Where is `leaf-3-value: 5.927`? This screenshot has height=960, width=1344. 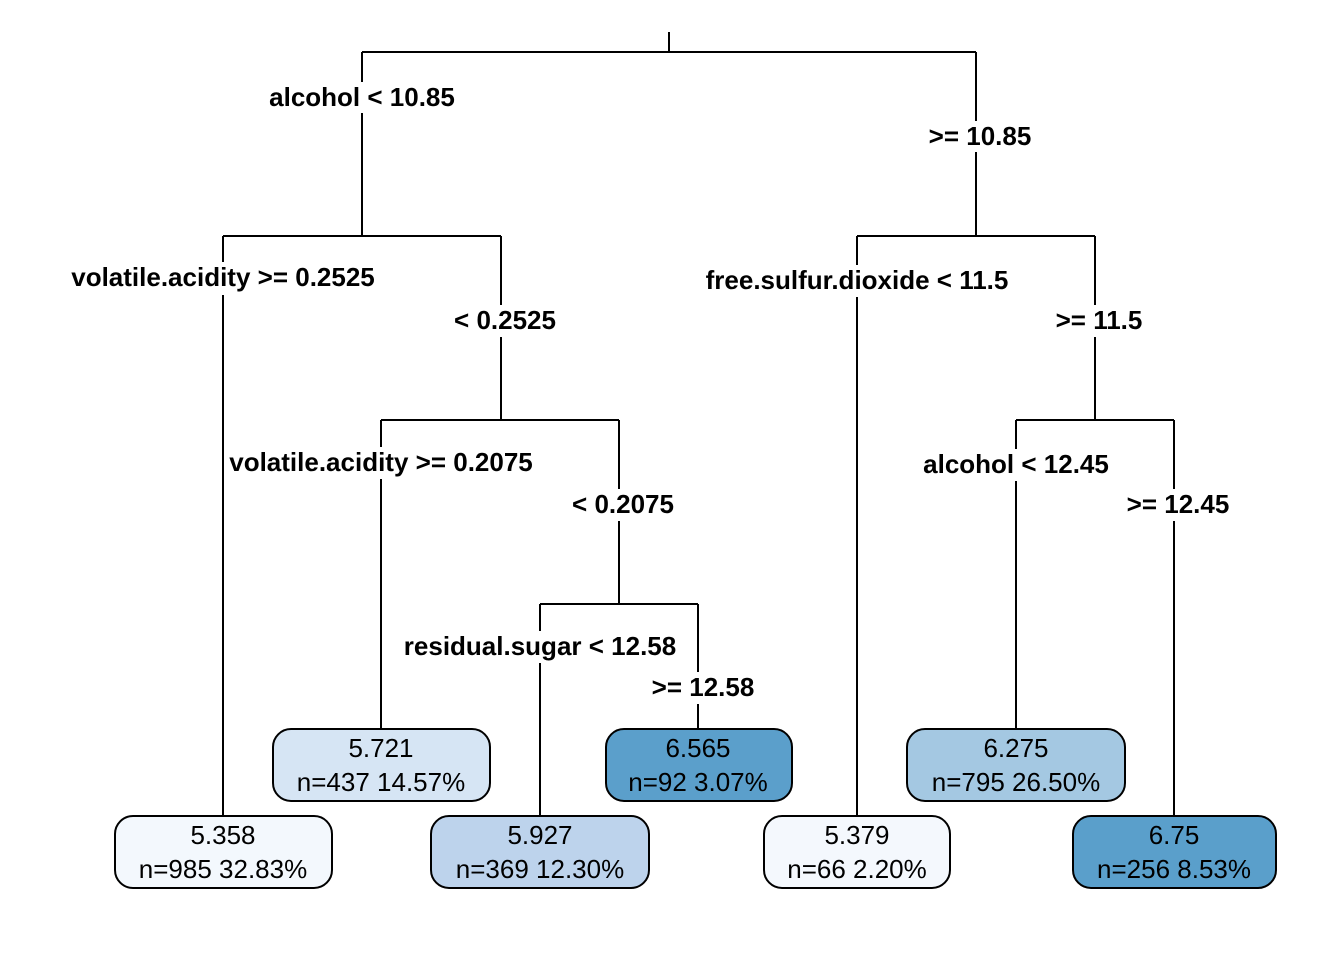
leaf-3-value: 5.927 is located at coordinates (539, 835).